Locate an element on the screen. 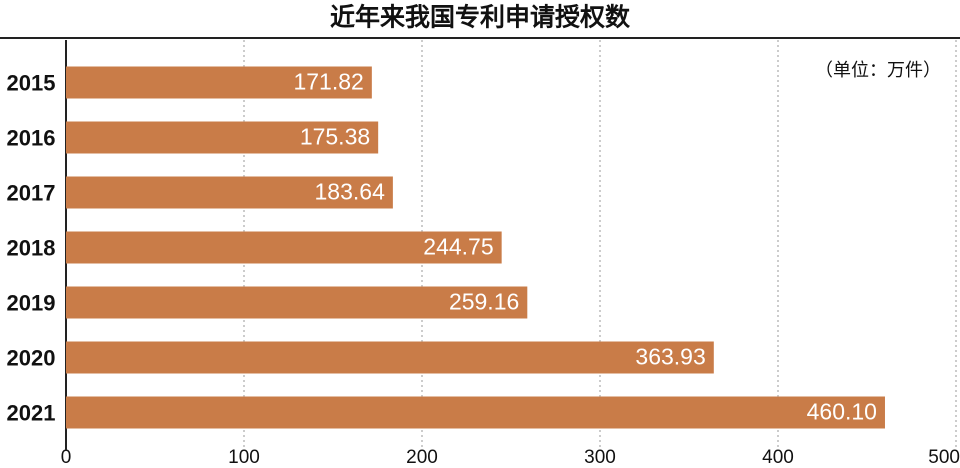 This screenshot has height=468, width=960. y-tick-label: 2020 is located at coordinates (31, 357).